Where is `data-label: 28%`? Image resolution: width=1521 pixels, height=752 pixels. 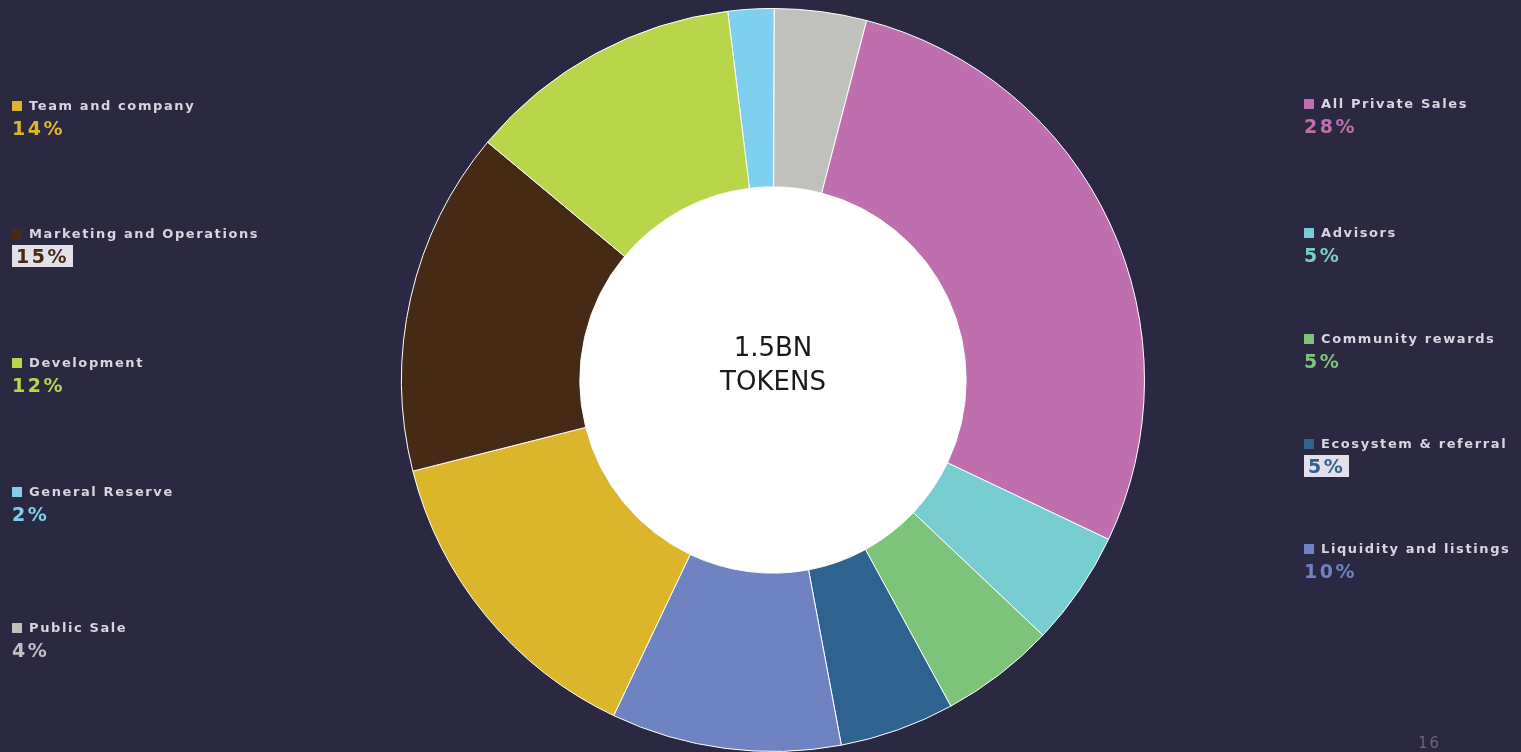 data-label: 28% is located at coordinates (1331, 126).